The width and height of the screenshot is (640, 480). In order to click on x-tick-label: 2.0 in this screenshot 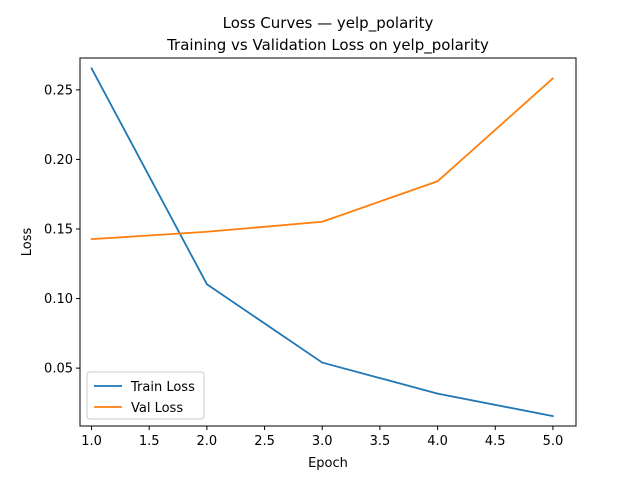, I will do `click(207, 441)`.